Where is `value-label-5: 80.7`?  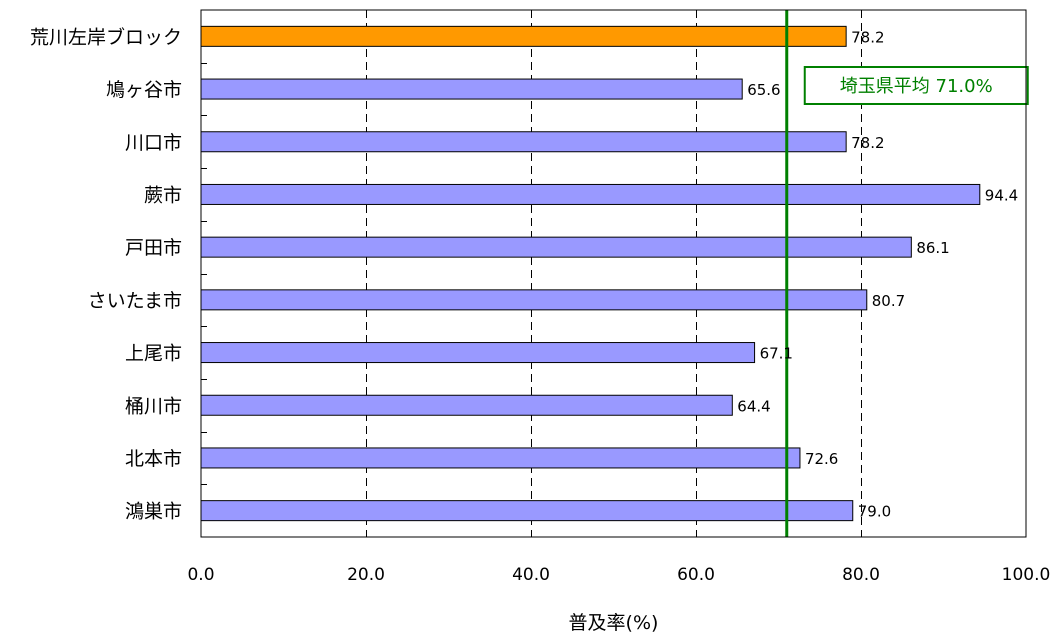
value-label-5: 80.7 is located at coordinates (888, 301).